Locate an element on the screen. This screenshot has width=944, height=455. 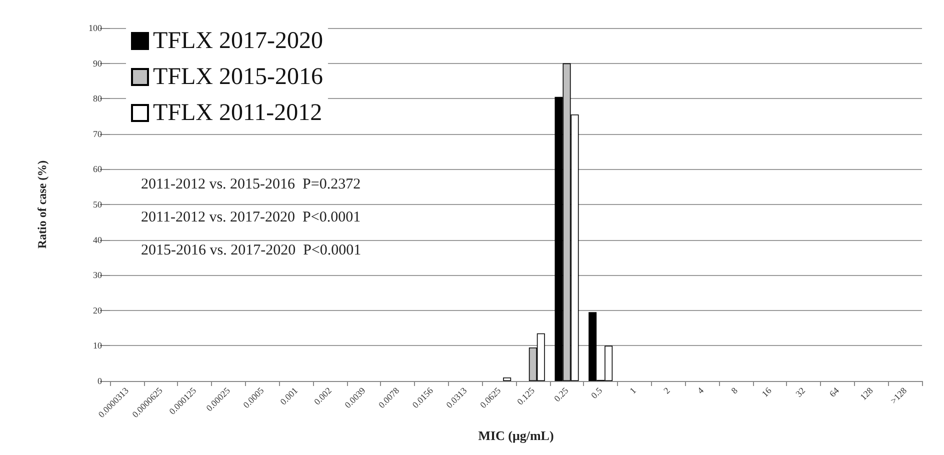
x-tick-label: 4 is located at coordinates (700, 390).